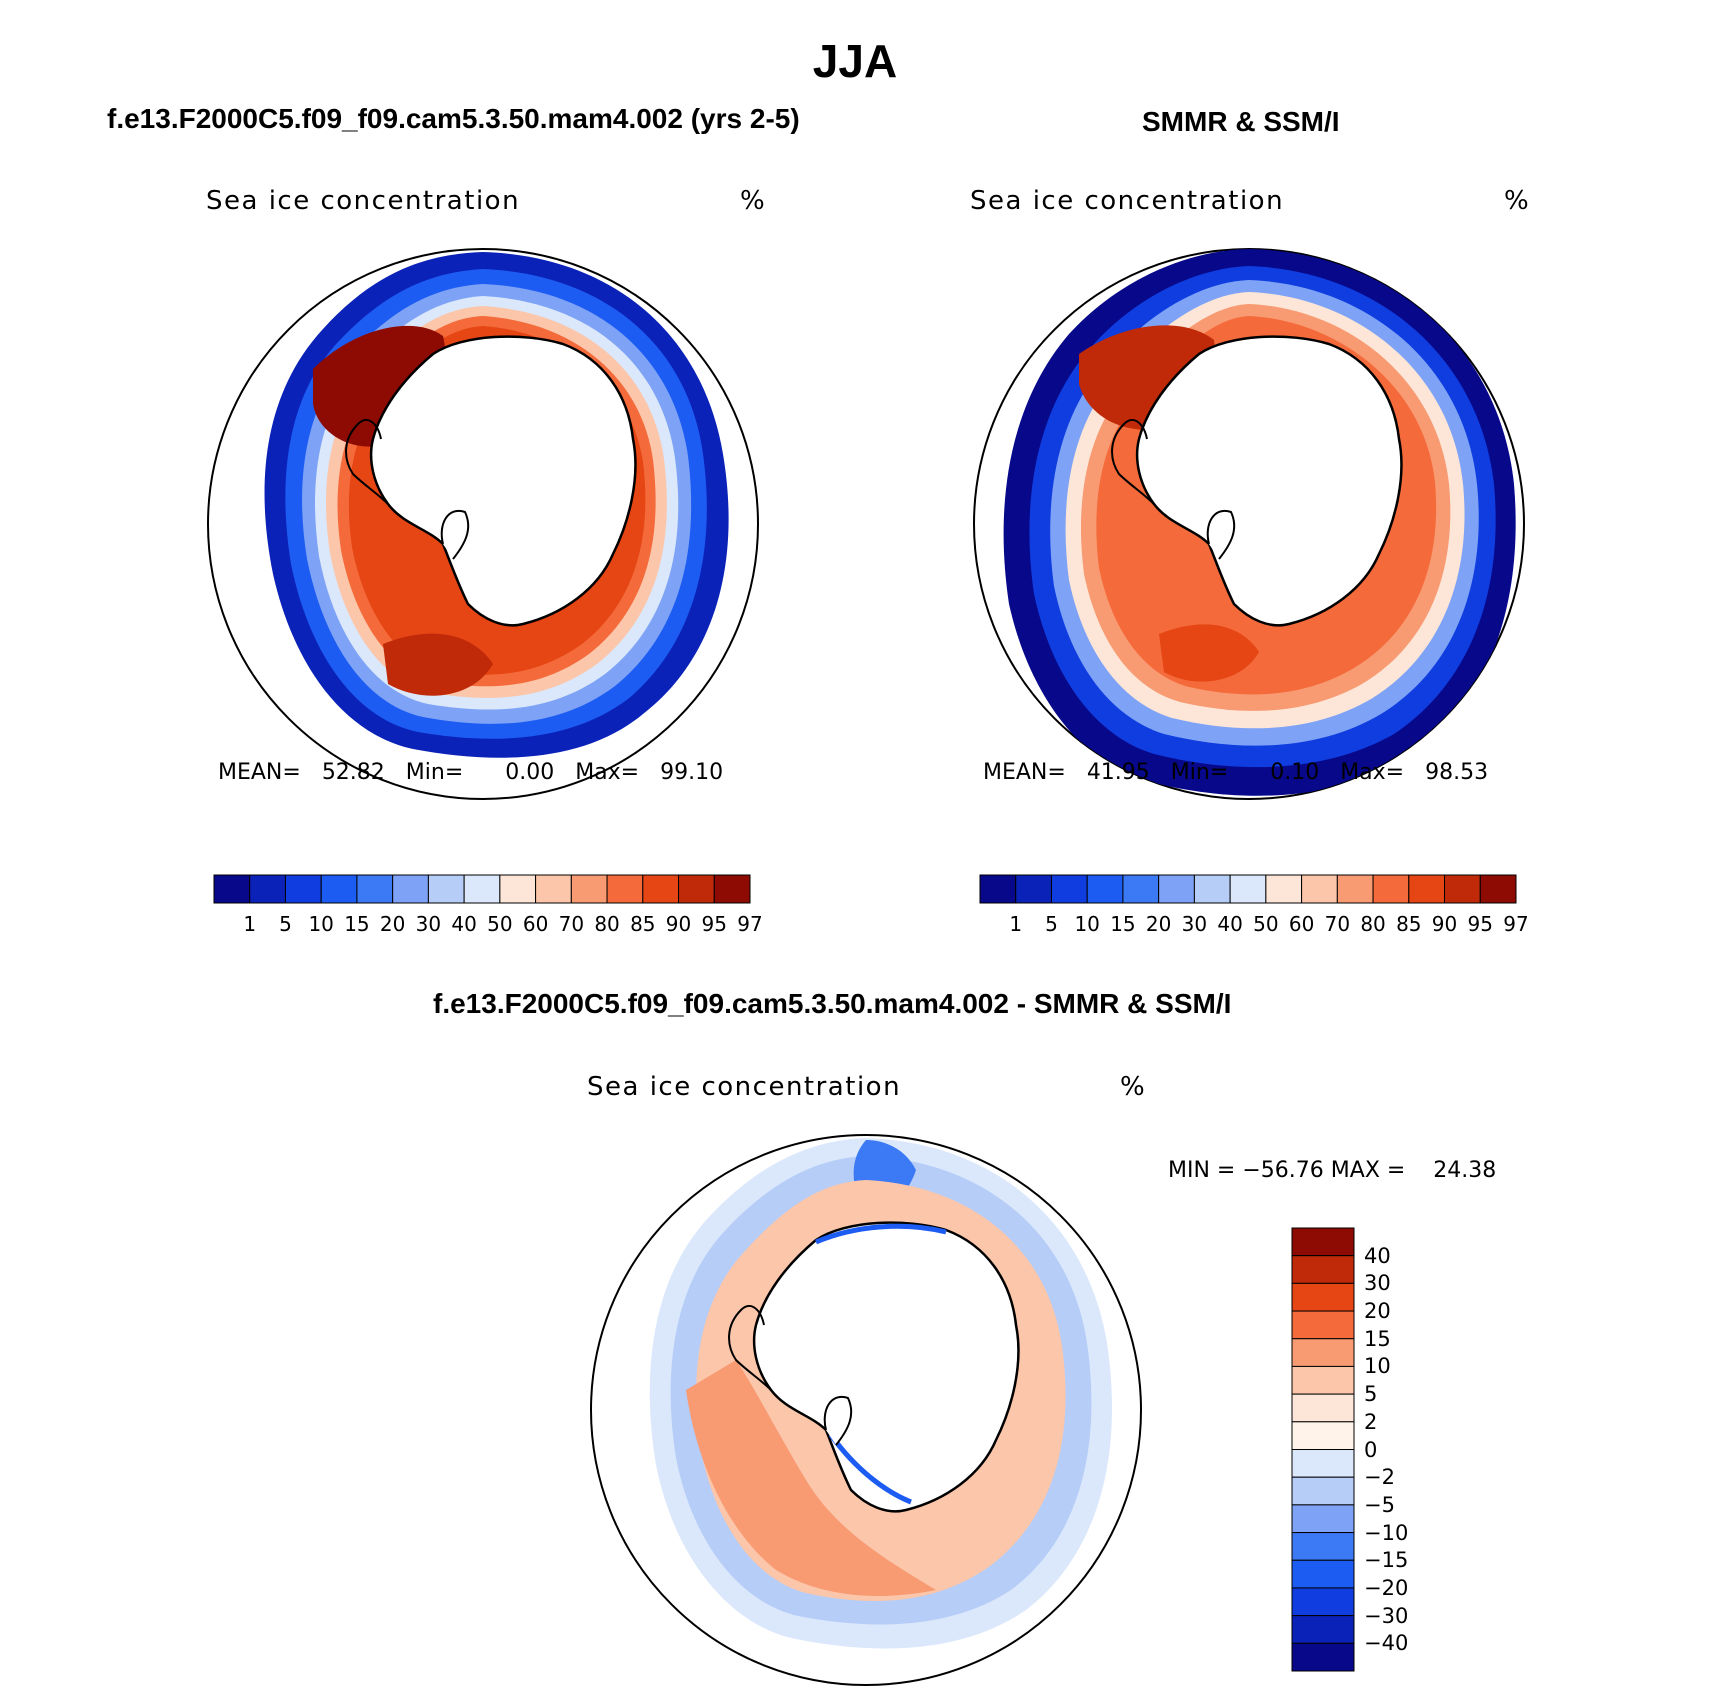  I want to click on model-colorbar-tick-label: 10, so click(321, 924).